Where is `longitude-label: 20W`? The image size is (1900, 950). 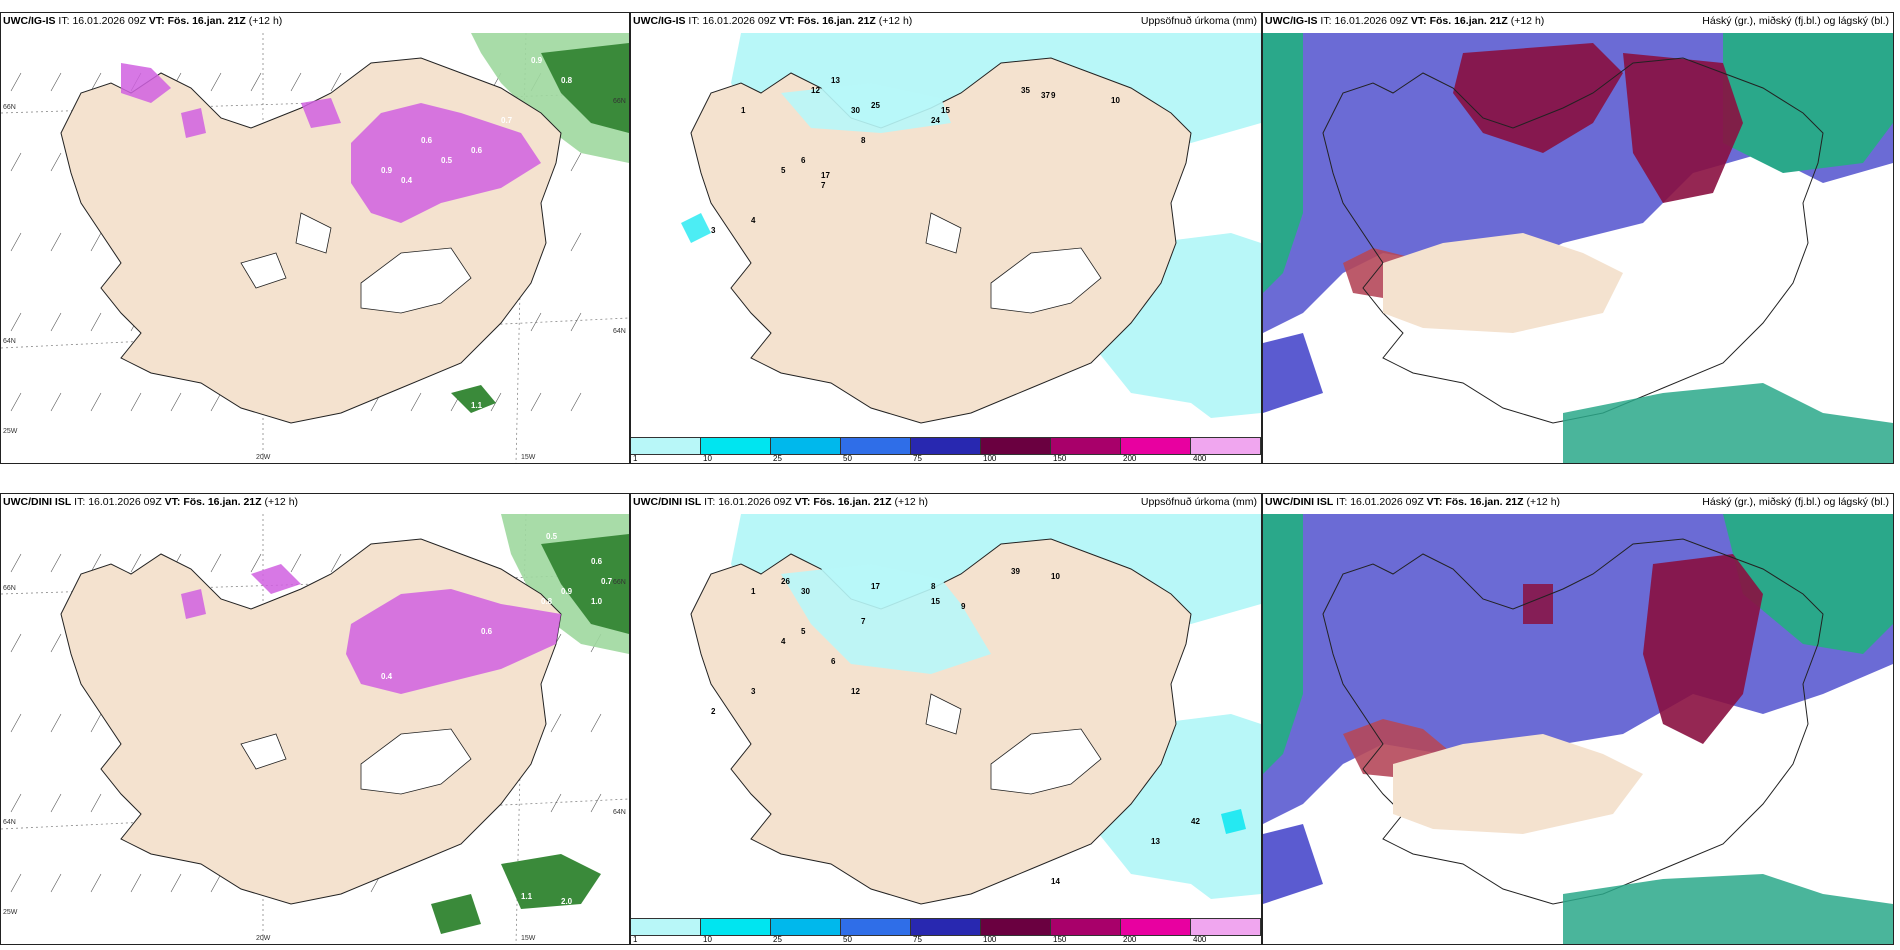 longitude-label: 20W is located at coordinates (263, 457).